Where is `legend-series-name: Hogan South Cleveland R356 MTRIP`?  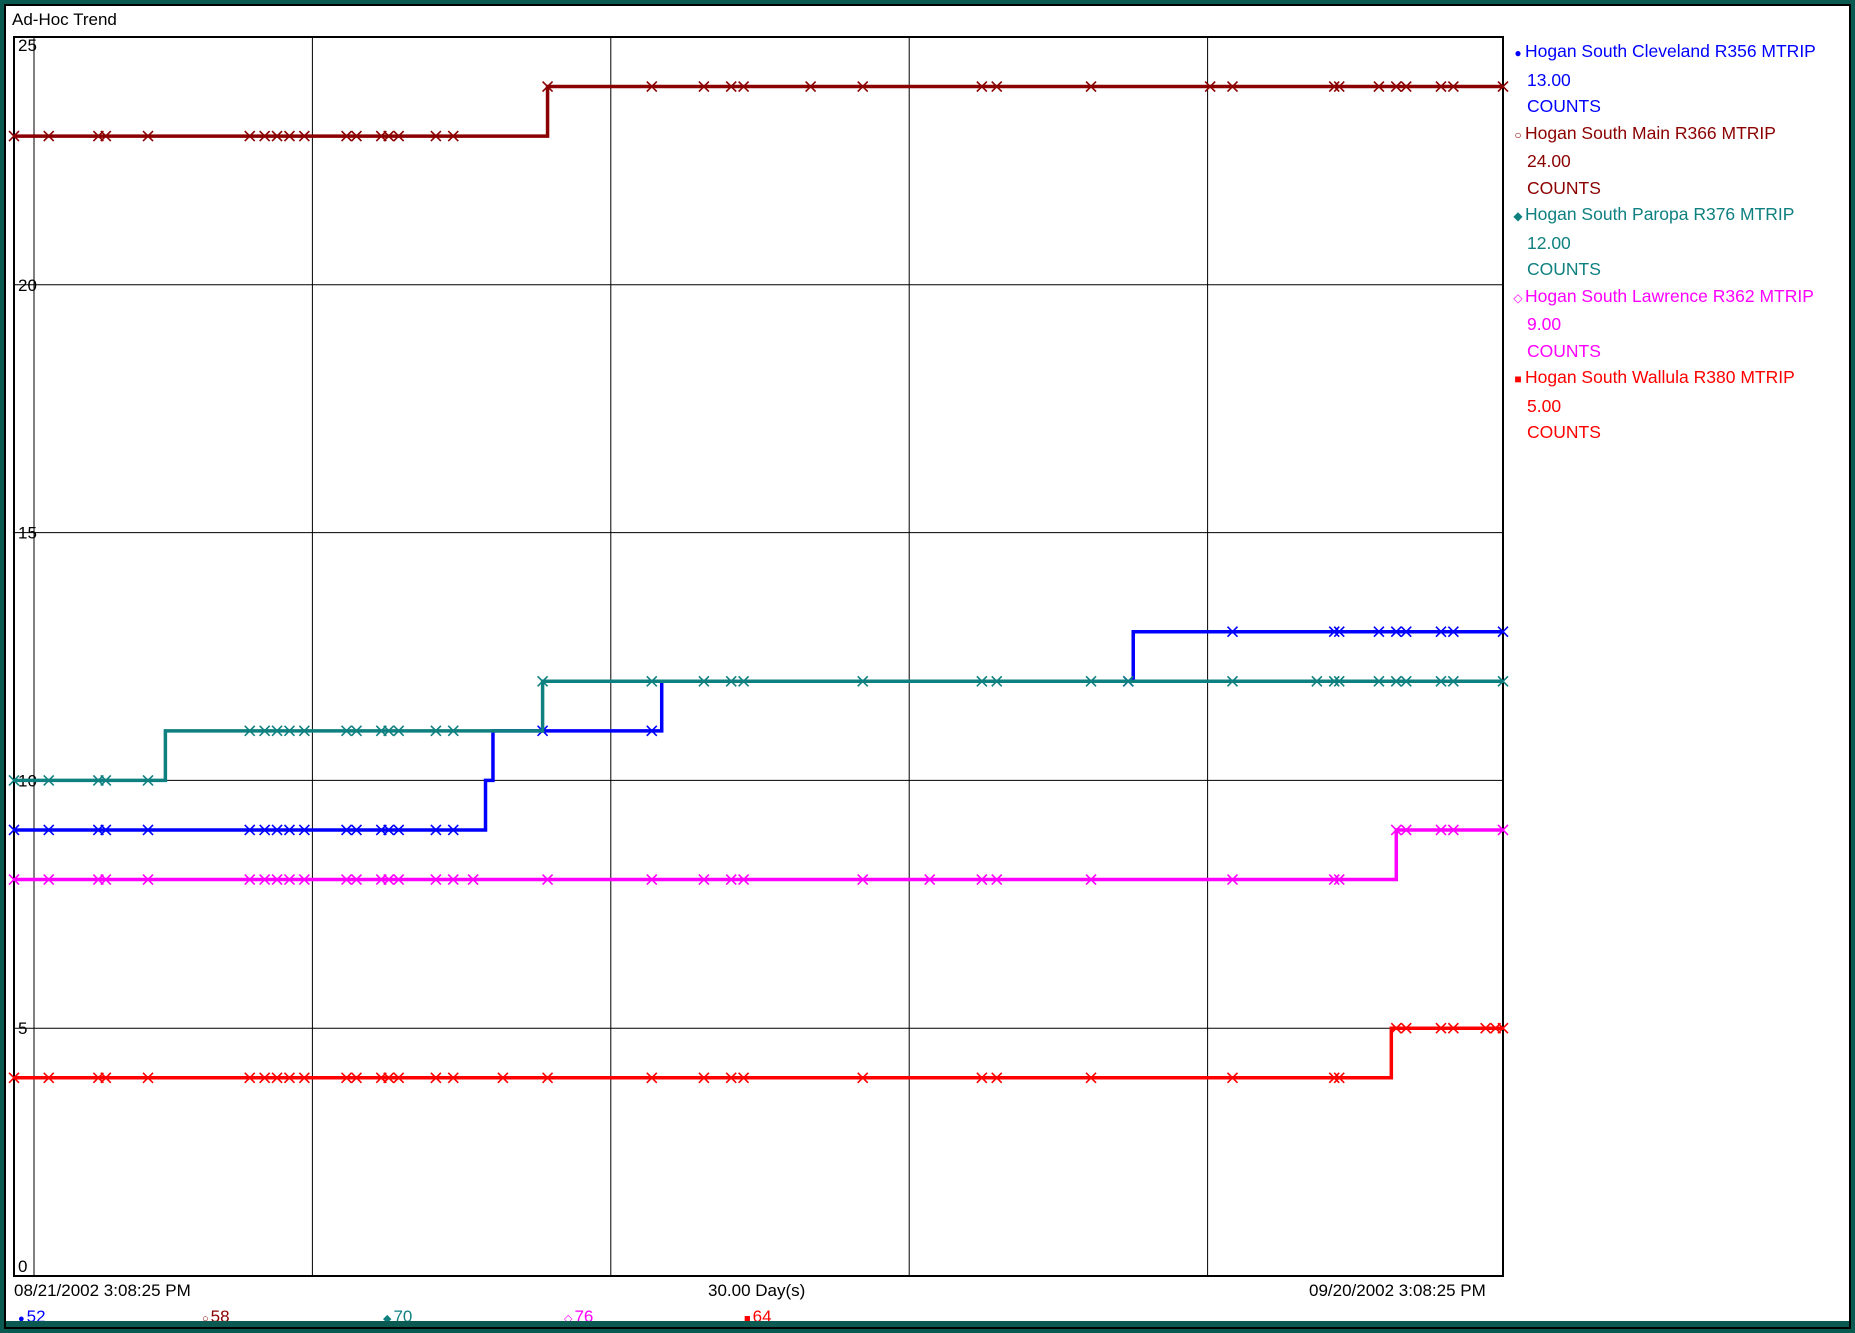
legend-series-name: Hogan South Cleveland R356 MTRIP is located at coordinates (1670, 51).